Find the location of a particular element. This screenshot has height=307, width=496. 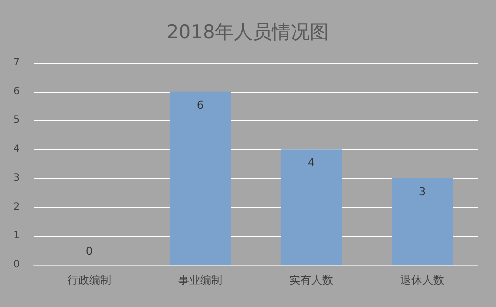

y-tick-label: 0 is located at coordinates (17, 265).